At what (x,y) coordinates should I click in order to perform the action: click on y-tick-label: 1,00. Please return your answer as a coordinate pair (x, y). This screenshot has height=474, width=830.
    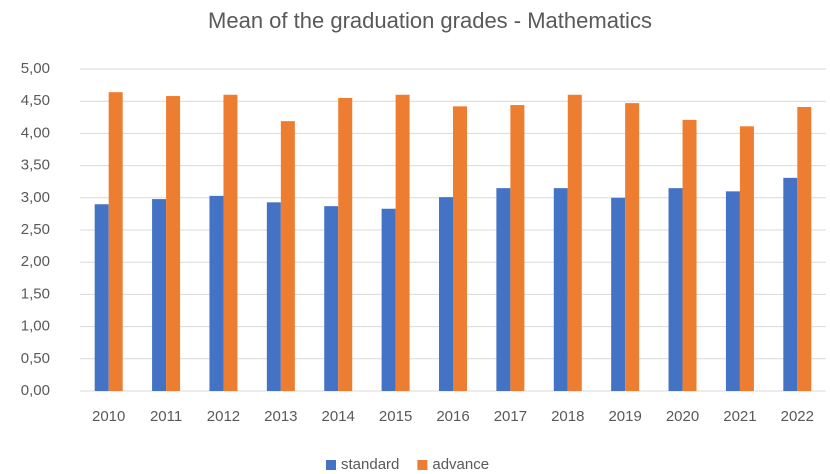
    Looking at the image, I should click on (35, 326).